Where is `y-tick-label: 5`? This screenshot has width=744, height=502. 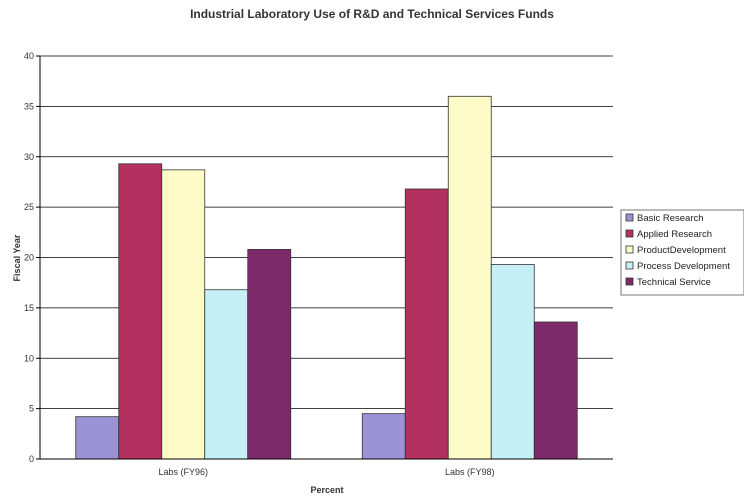 y-tick-label: 5 is located at coordinates (31, 409).